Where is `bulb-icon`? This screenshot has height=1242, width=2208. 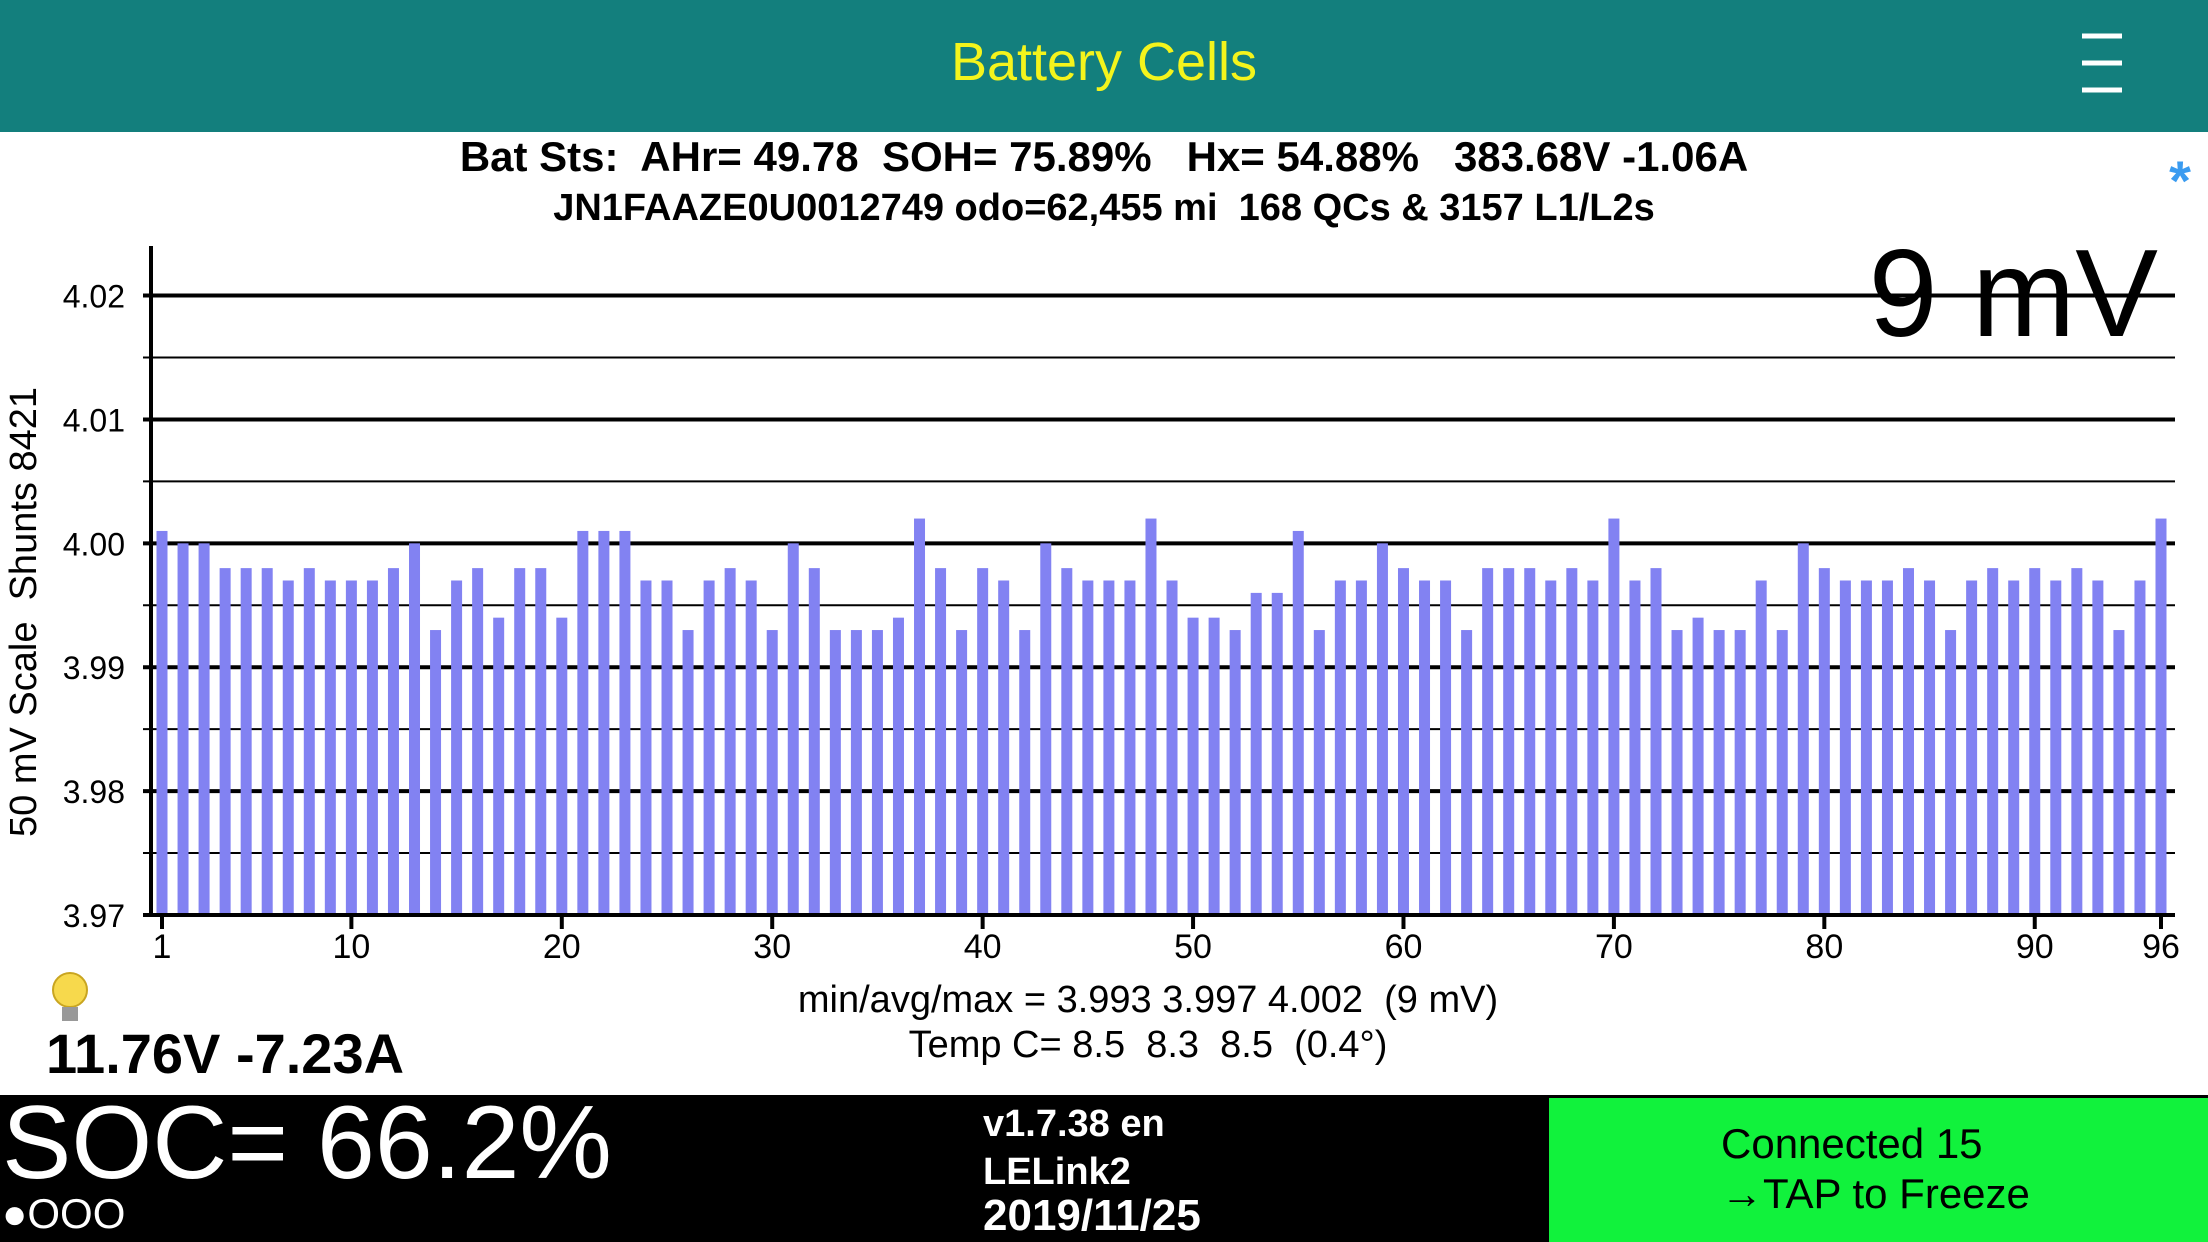 bulb-icon is located at coordinates (70, 996).